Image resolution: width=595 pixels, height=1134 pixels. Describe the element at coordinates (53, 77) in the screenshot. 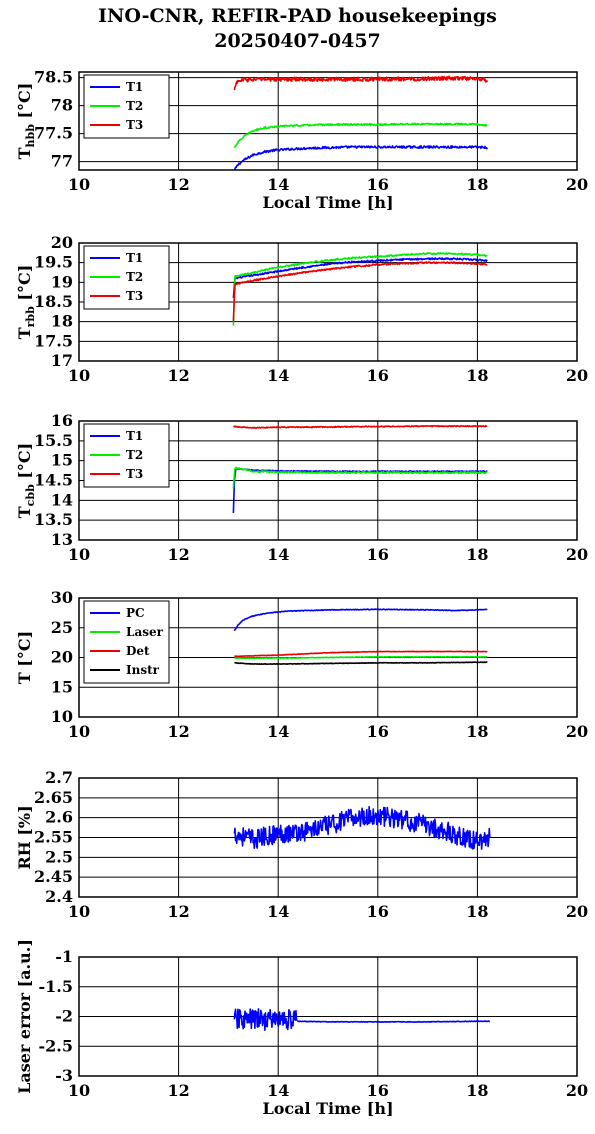

I see `y-tick-label: 78.5` at that location.